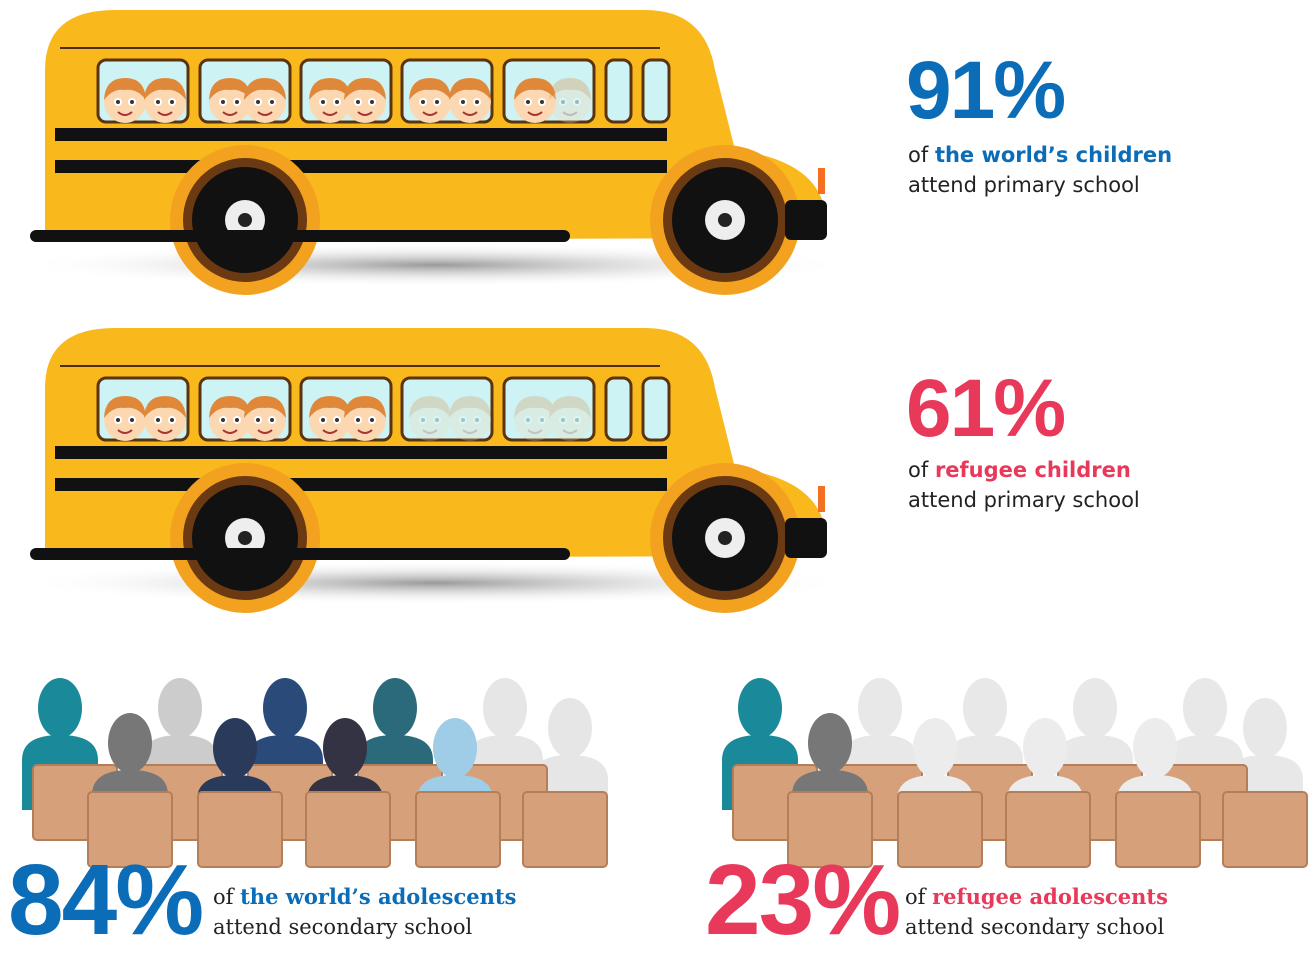 This screenshot has width=1315, height=956. Describe the element at coordinates (378, 896) in the screenshot. I see `stat-highlight: the world’s adolescents` at that location.